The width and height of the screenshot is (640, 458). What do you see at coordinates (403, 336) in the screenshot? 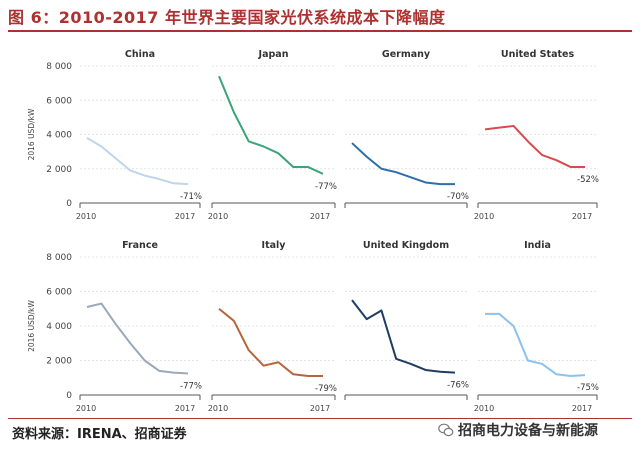
I see `series-line-united-kingdom` at bounding box center [403, 336].